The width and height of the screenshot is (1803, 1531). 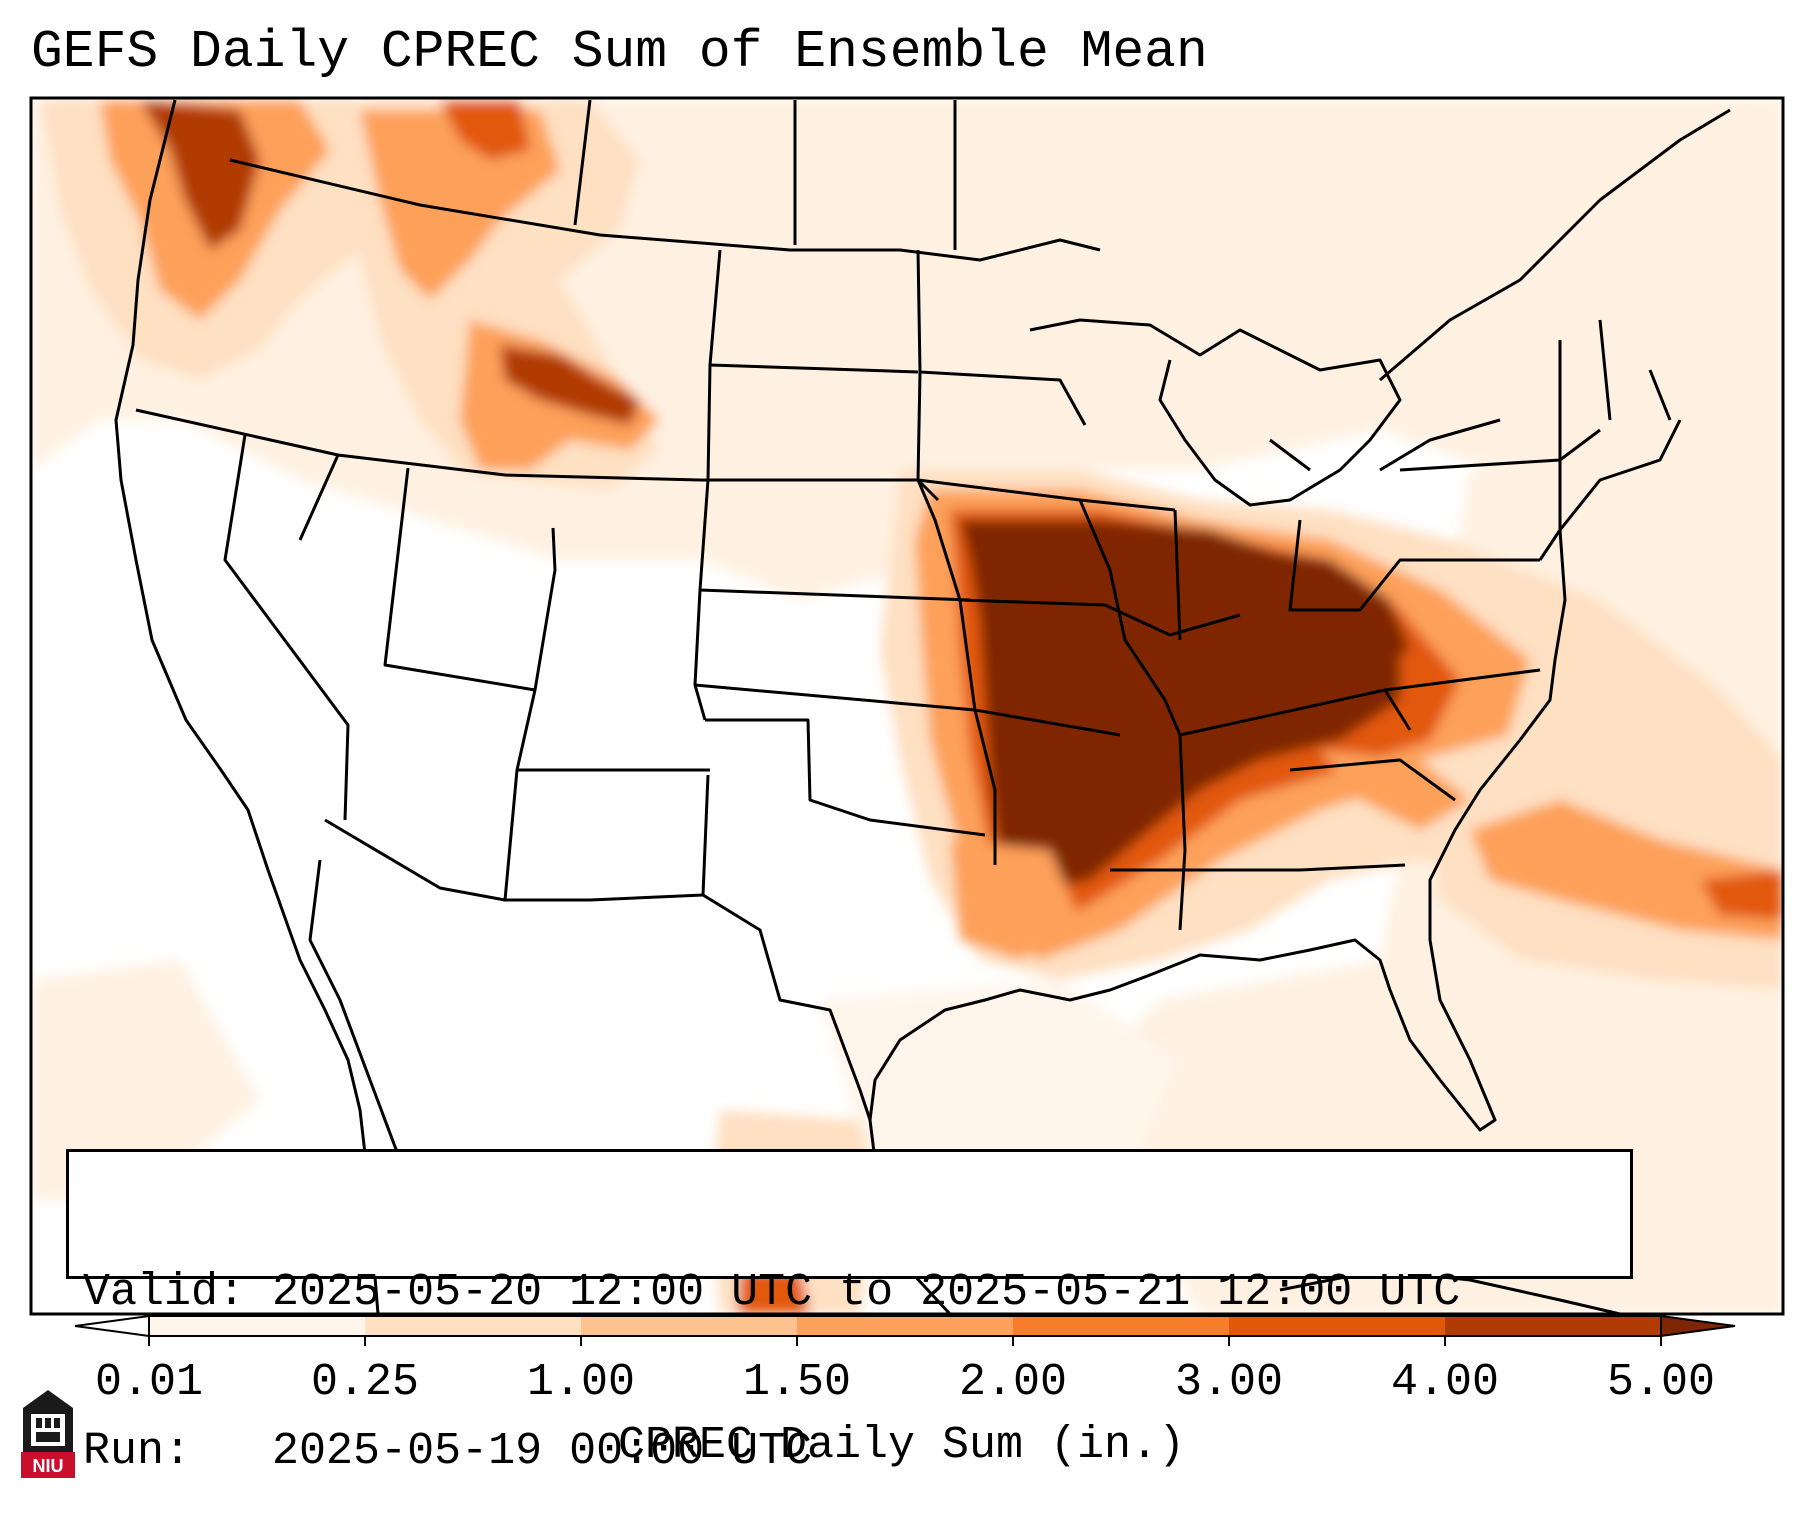 I want to click on colorbar-tick-label: 1.50, so click(x=797, y=1382).